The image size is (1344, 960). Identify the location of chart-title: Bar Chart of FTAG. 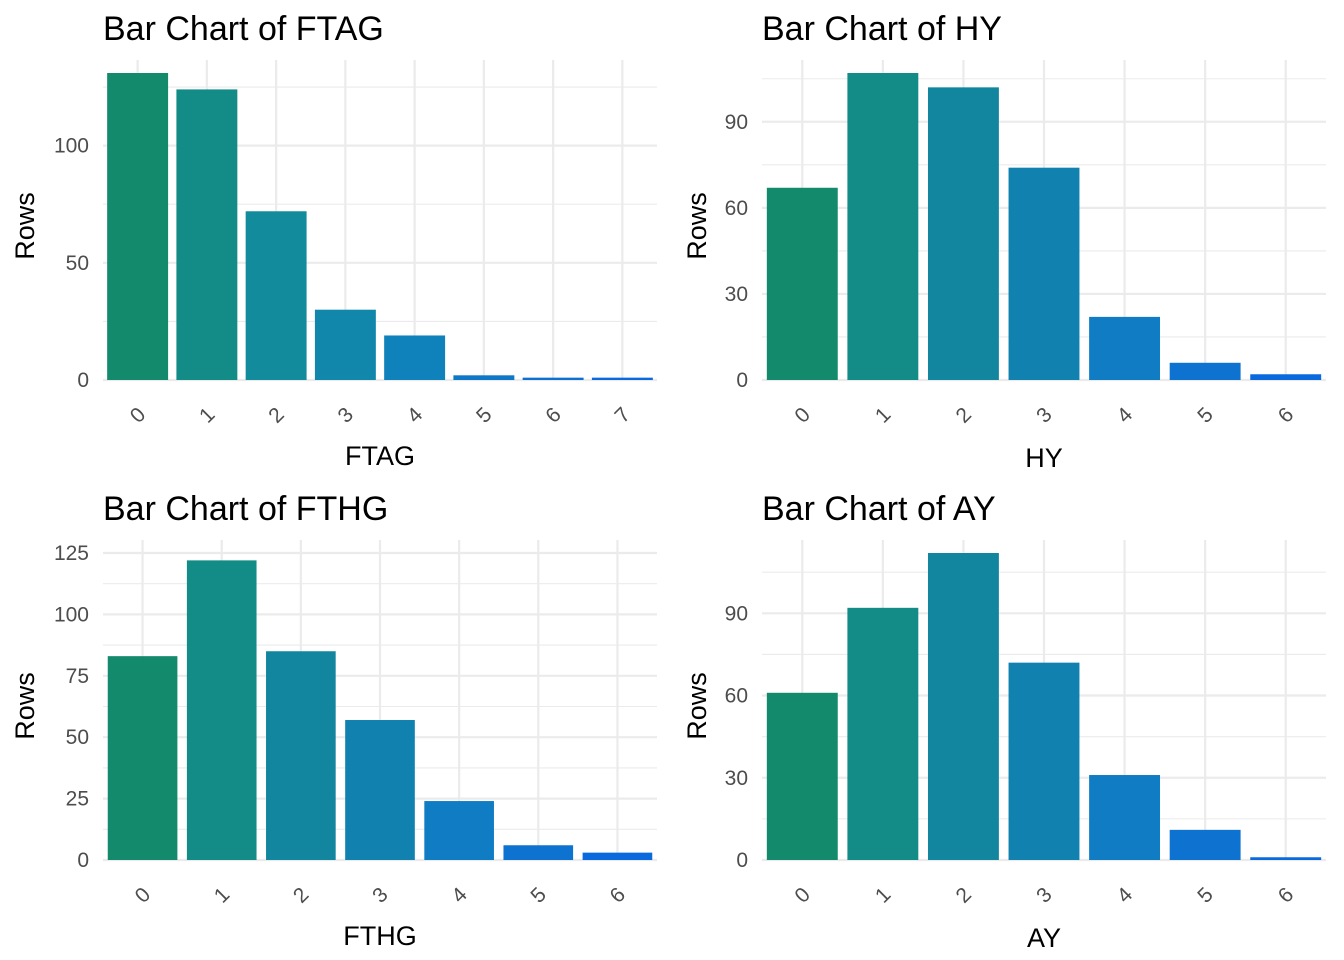
(243, 29).